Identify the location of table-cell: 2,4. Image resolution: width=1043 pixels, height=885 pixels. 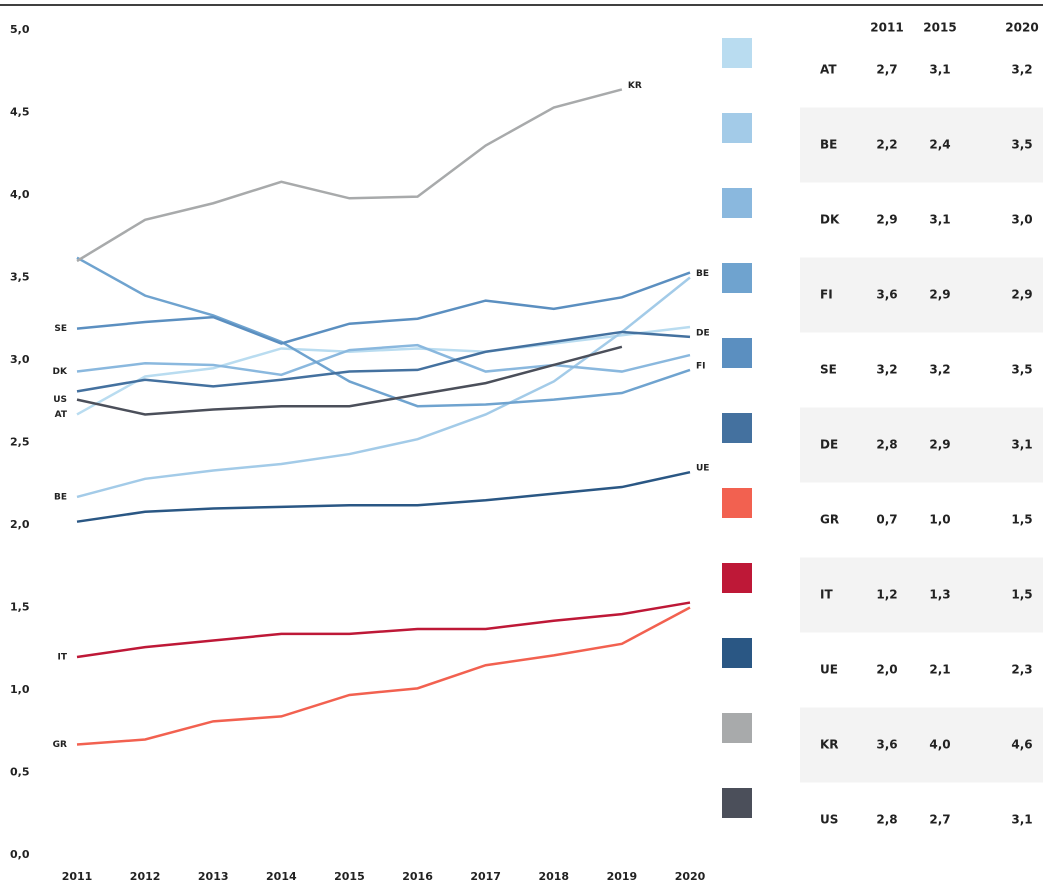
(939, 145).